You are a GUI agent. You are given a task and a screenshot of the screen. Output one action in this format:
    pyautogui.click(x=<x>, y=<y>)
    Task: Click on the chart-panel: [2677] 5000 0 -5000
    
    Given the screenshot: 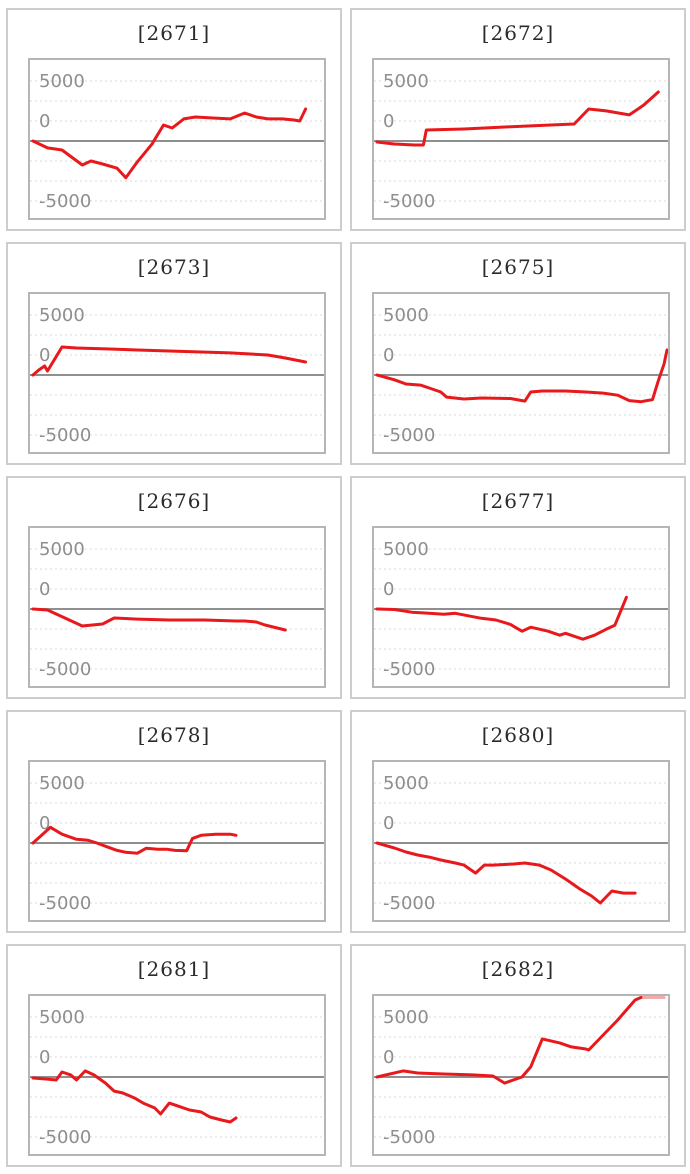 What is the action you would take?
    pyautogui.click(x=518, y=587)
    